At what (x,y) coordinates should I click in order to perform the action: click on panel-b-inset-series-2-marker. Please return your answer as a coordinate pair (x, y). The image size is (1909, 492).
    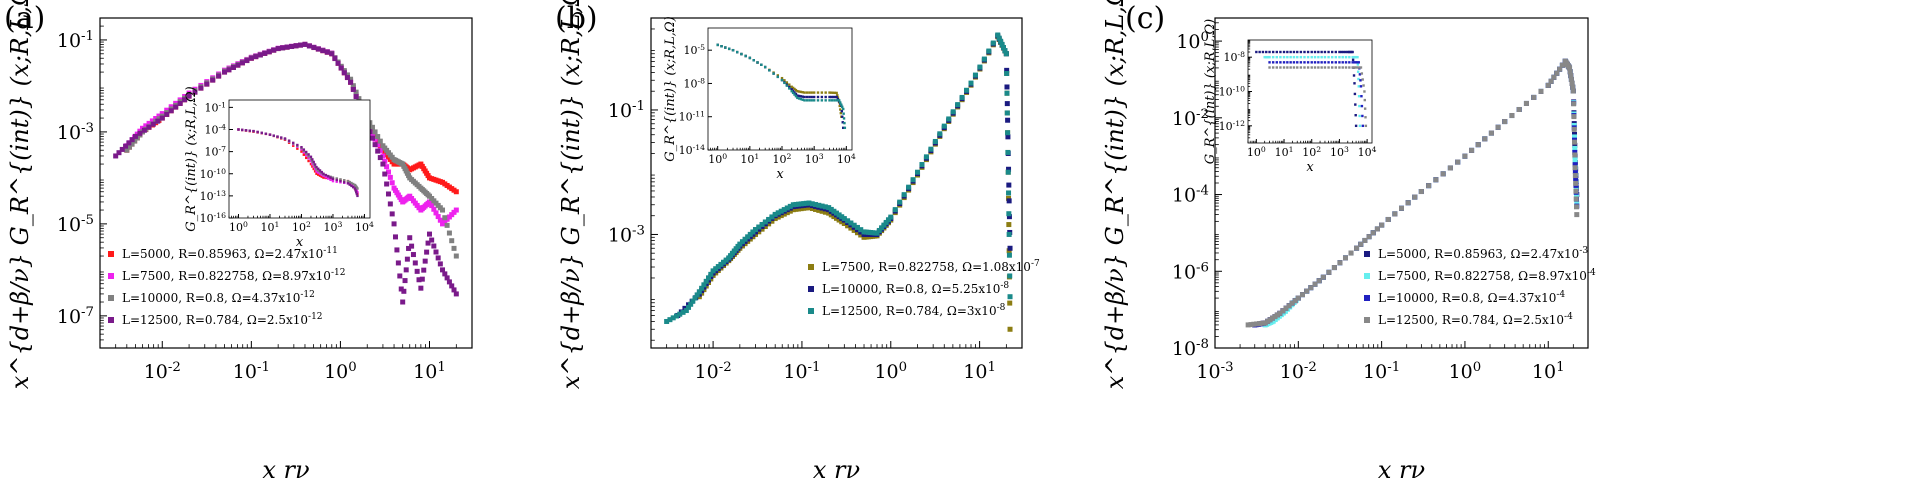
    Looking at the image, I should click on (793, 91).